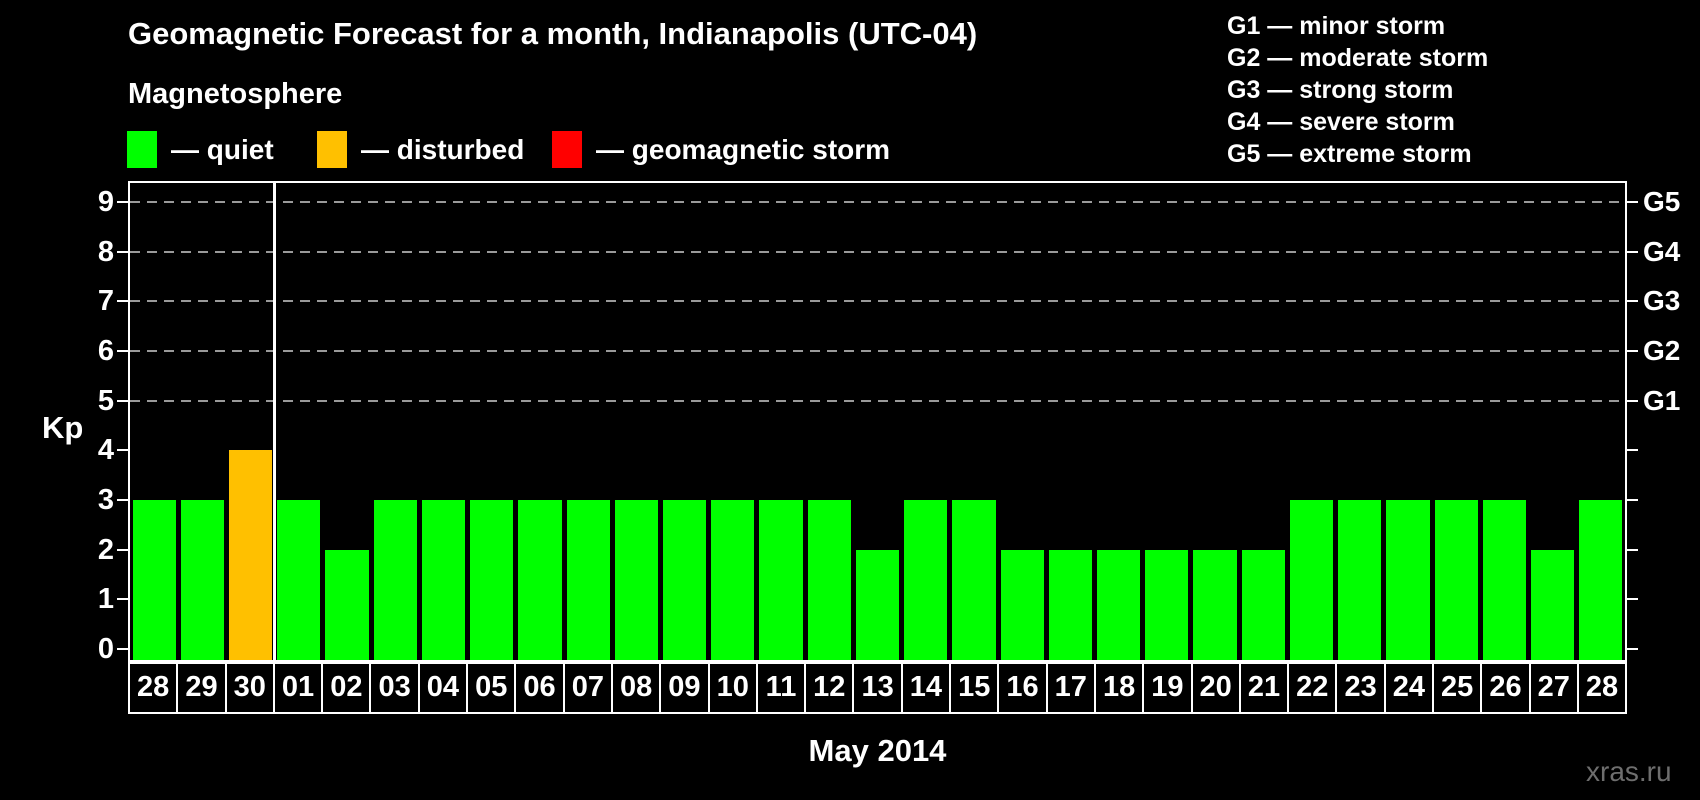 The width and height of the screenshot is (1700, 800). Describe the element at coordinates (1336, 26) in the screenshot. I see `g-legend-line: G1 — minor storm` at that location.